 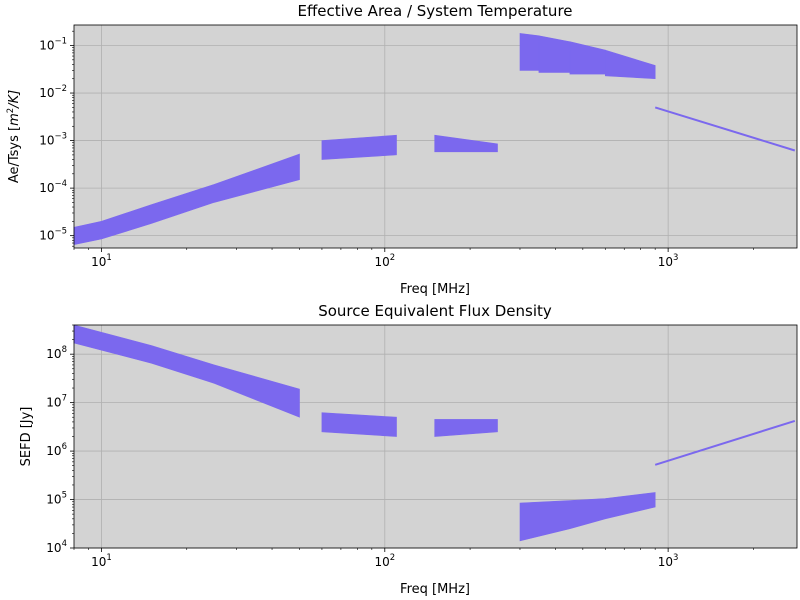 I want to click on y-tick-label: 10⁻⁴, so click(x=53, y=187).